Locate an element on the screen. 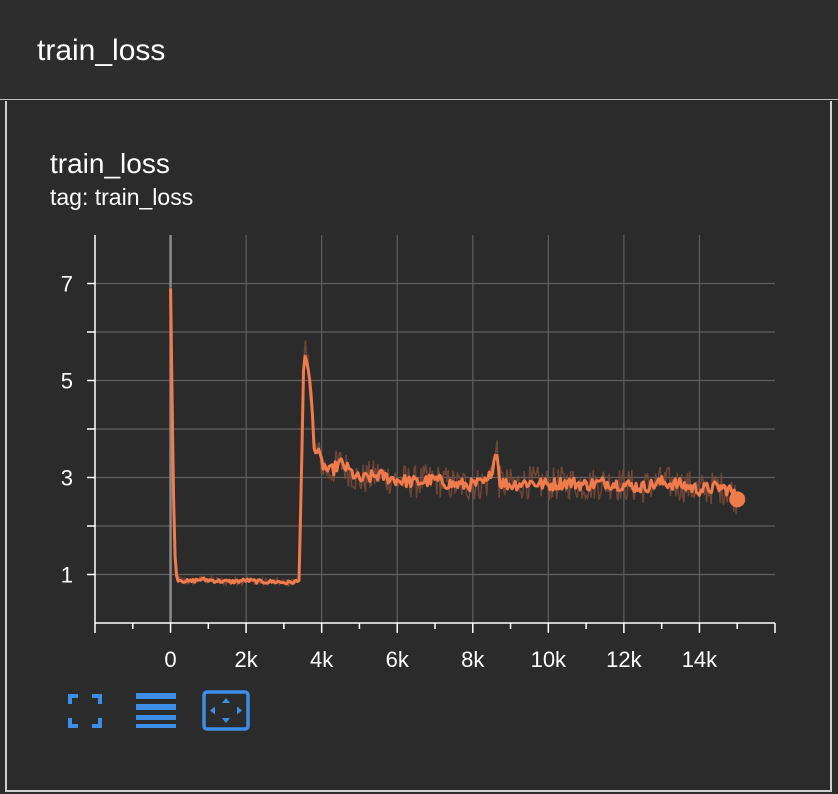  fullscreen-button is located at coordinates (85, 711).